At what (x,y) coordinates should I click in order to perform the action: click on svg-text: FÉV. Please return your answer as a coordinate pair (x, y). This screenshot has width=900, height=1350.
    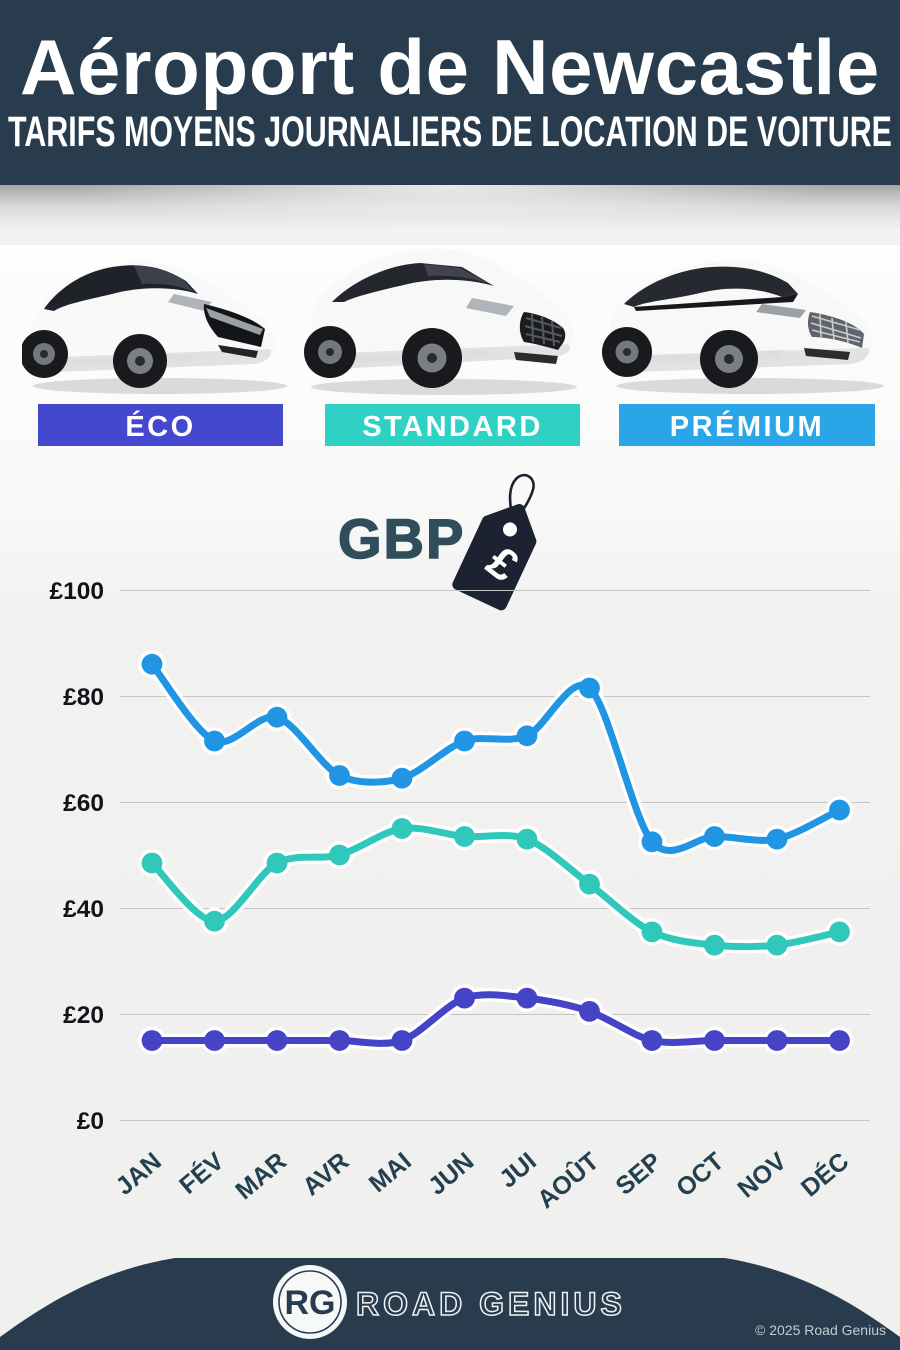
    Looking at the image, I should click on (201, 1173).